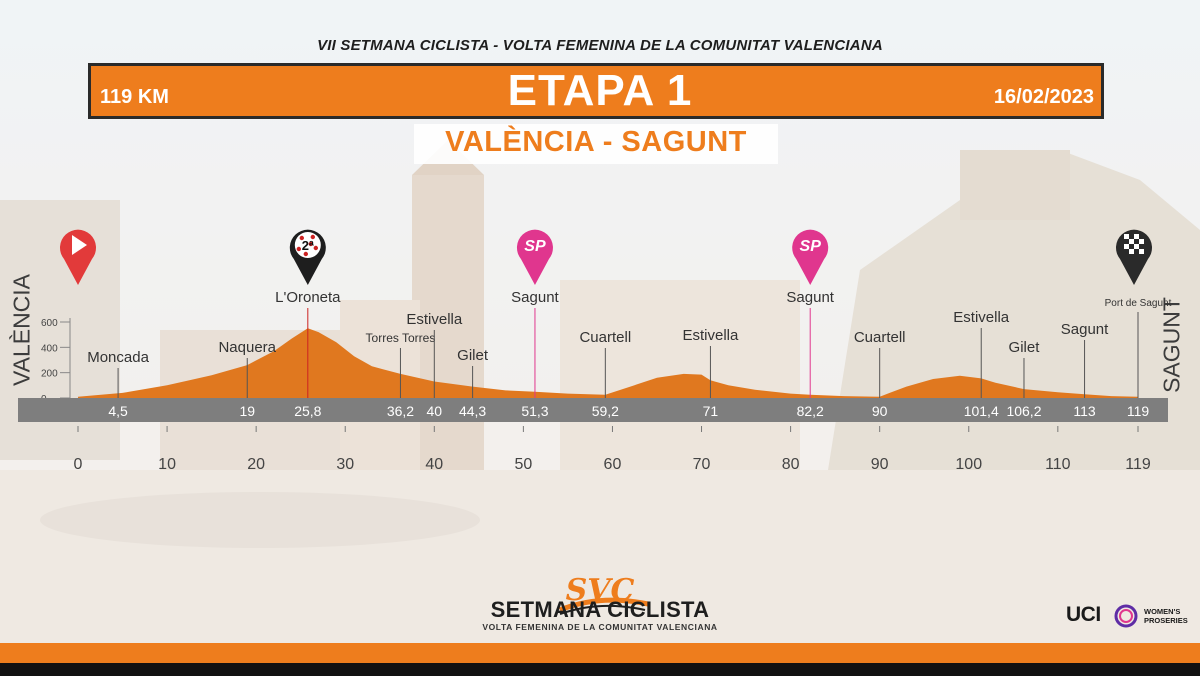 The image size is (1200, 676). What do you see at coordinates (247, 347) in the screenshot?
I see `waypoint-name: Naquera` at bounding box center [247, 347].